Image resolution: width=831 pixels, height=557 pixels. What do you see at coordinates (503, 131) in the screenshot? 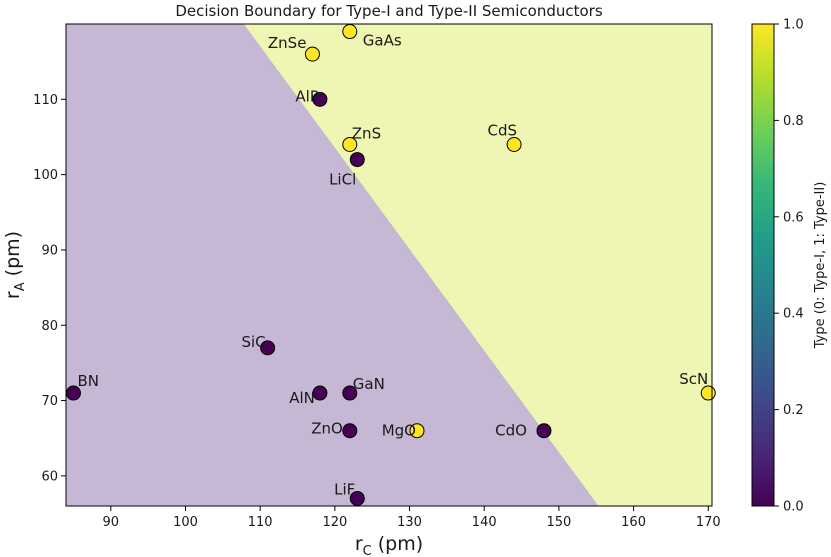
I see `point-label-cds: CdS` at bounding box center [503, 131].